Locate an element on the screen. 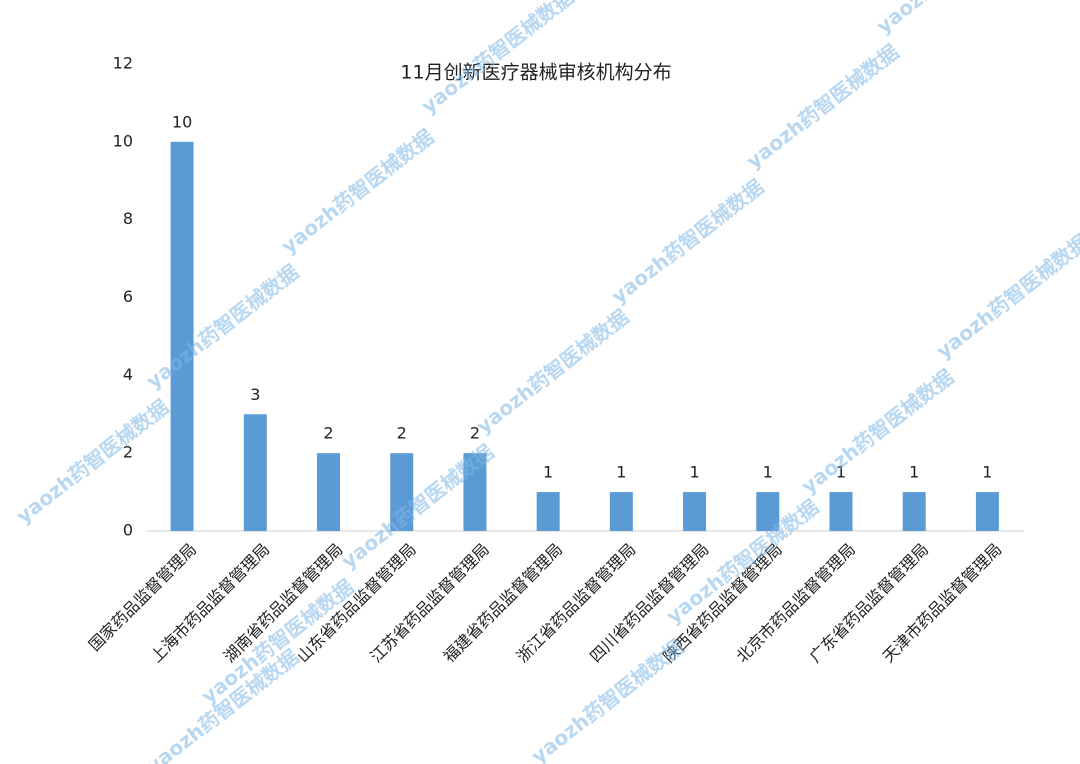  y-tick-label: 4 is located at coordinates (128, 374).